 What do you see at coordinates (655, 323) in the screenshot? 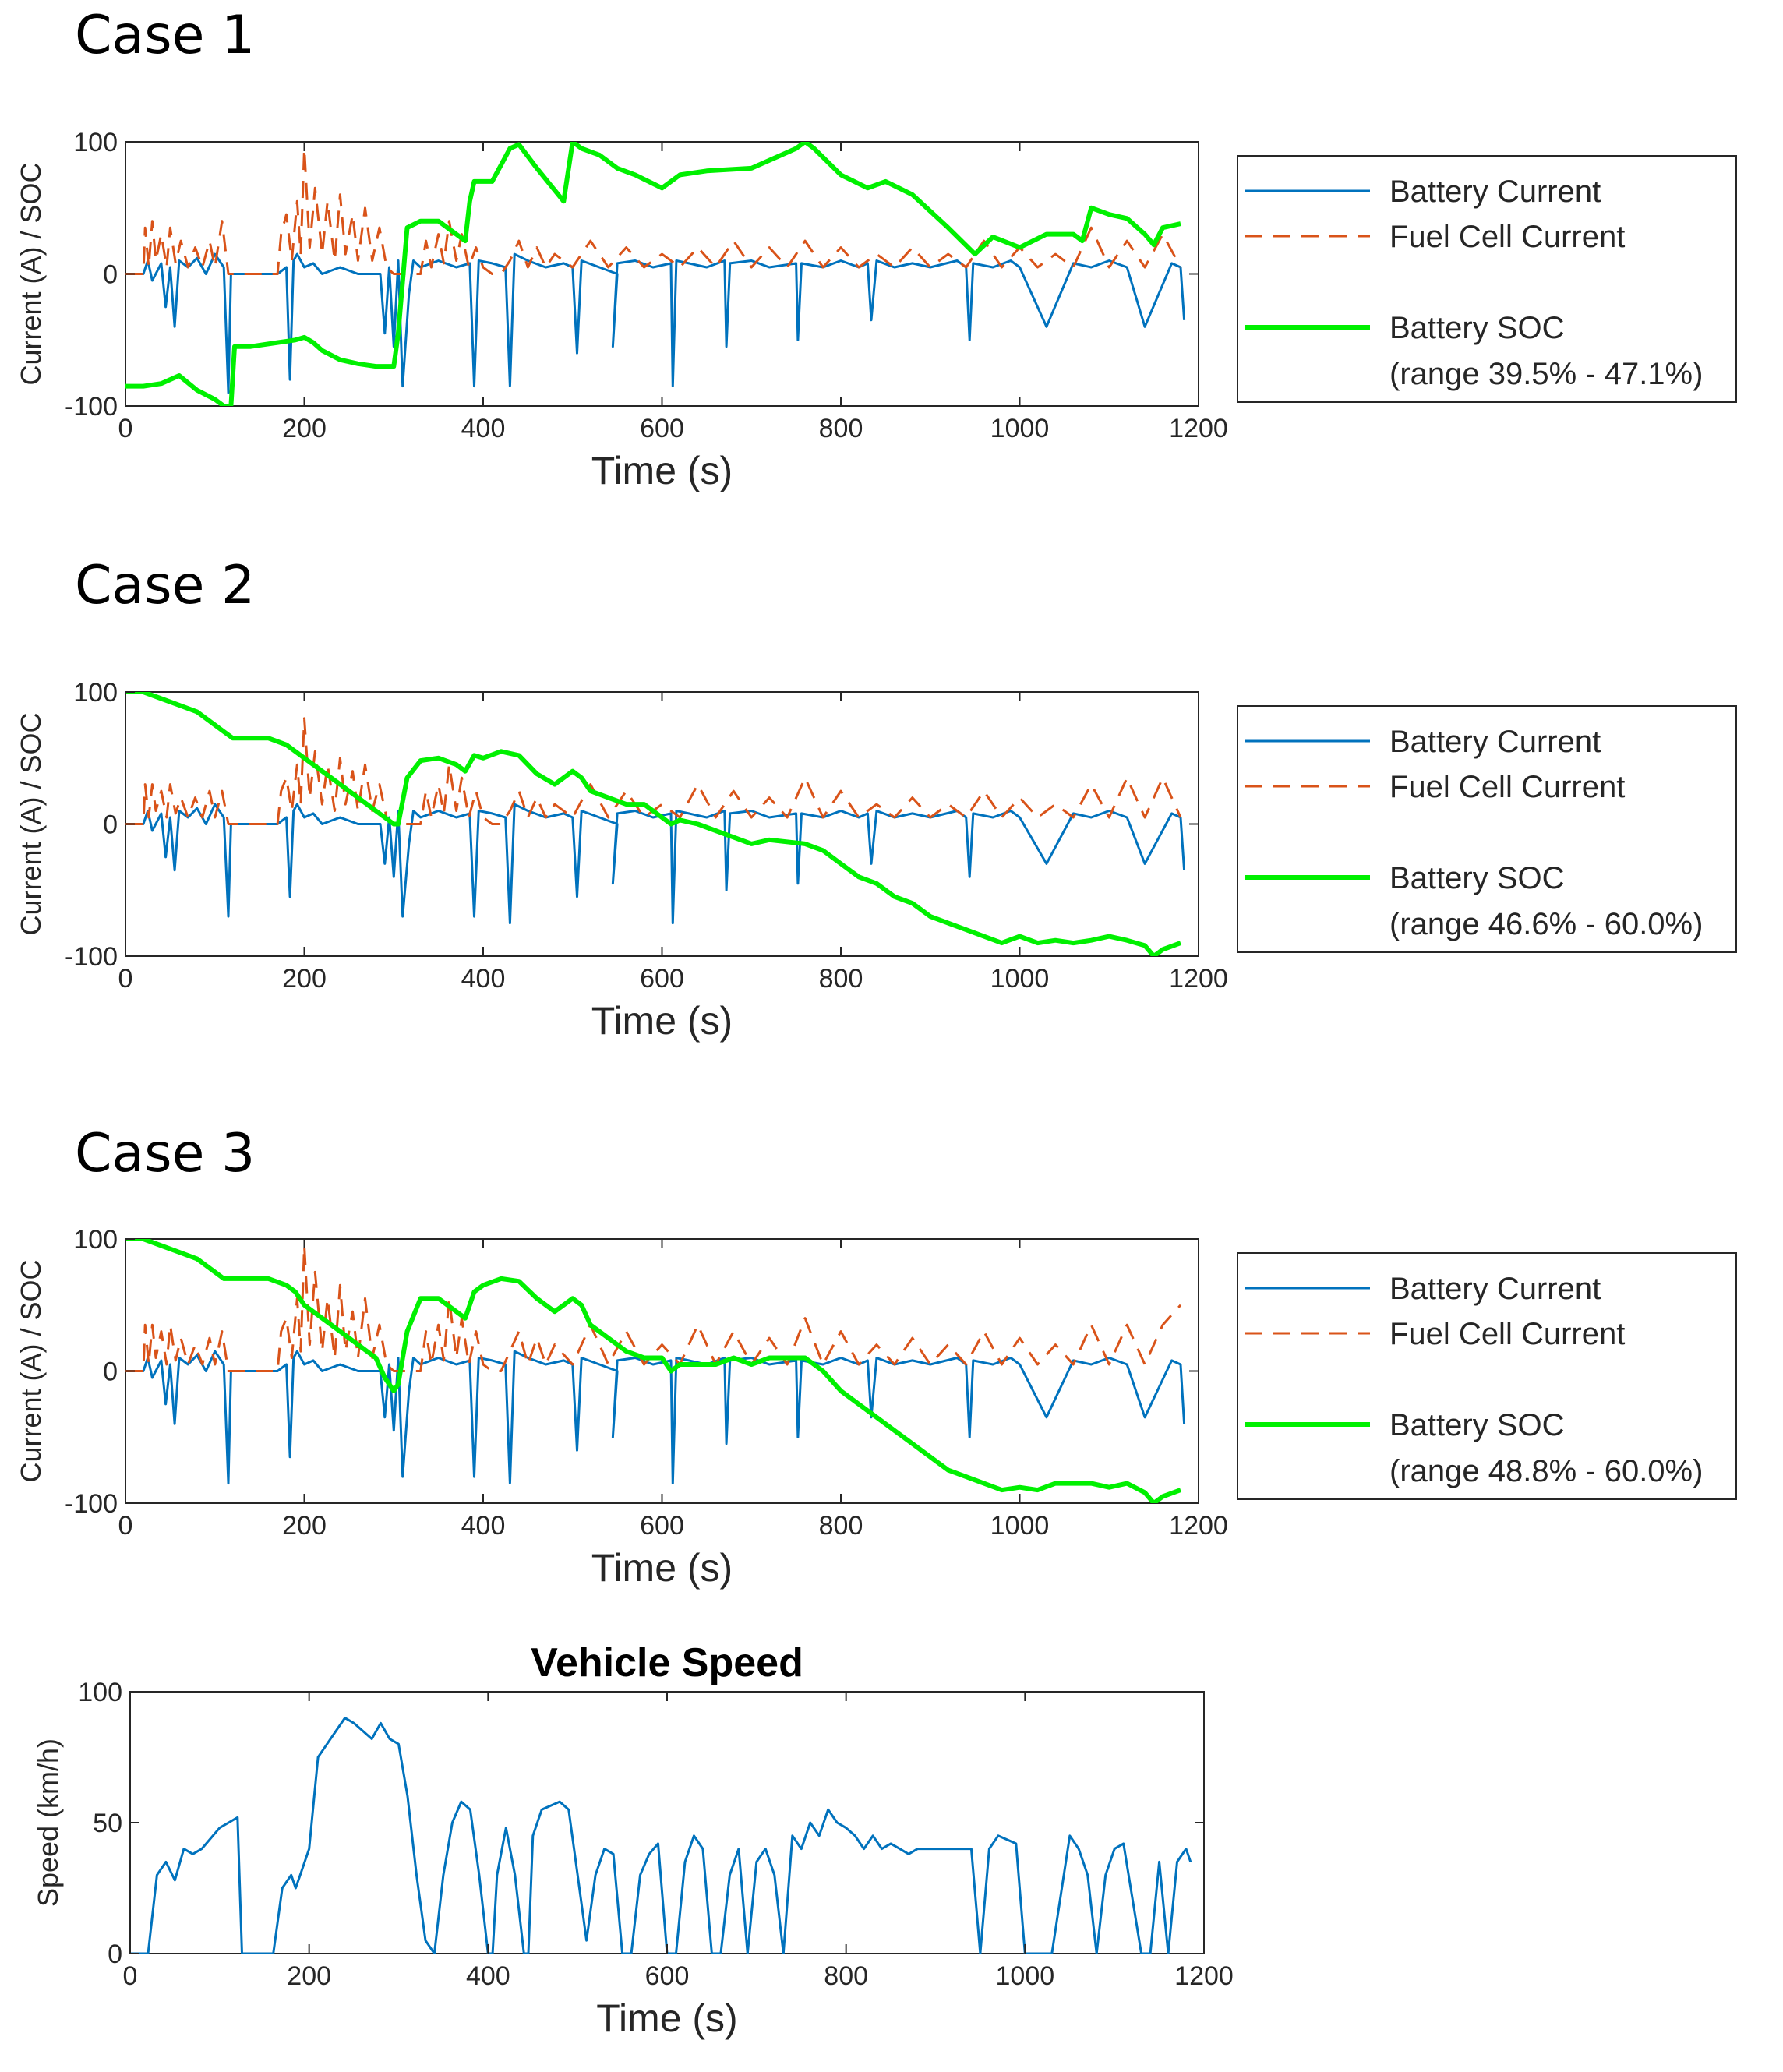
I see `battery-current-line` at bounding box center [655, 323].